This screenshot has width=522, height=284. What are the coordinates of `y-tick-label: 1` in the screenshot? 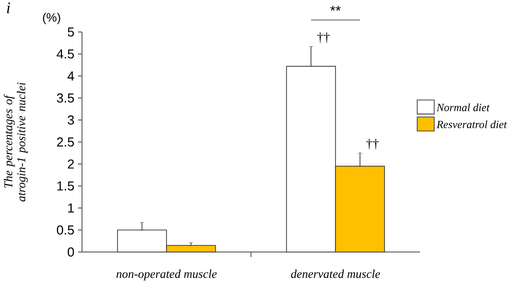 It's located at (71, 208).